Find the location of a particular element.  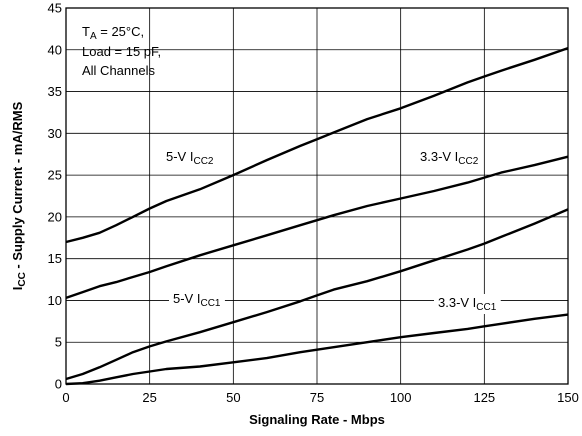

series-5v-icc2-label-bg is located at coordinates (190, 158).